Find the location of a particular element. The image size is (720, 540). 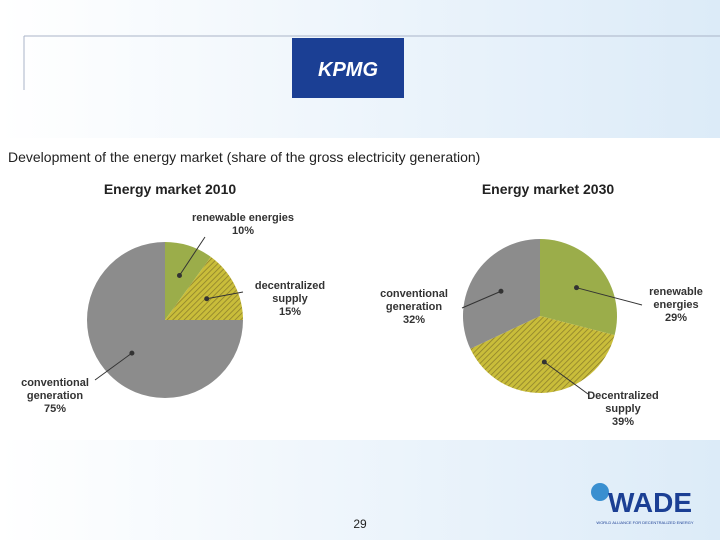

kpmg-logo is located at coordinates (348, 68).